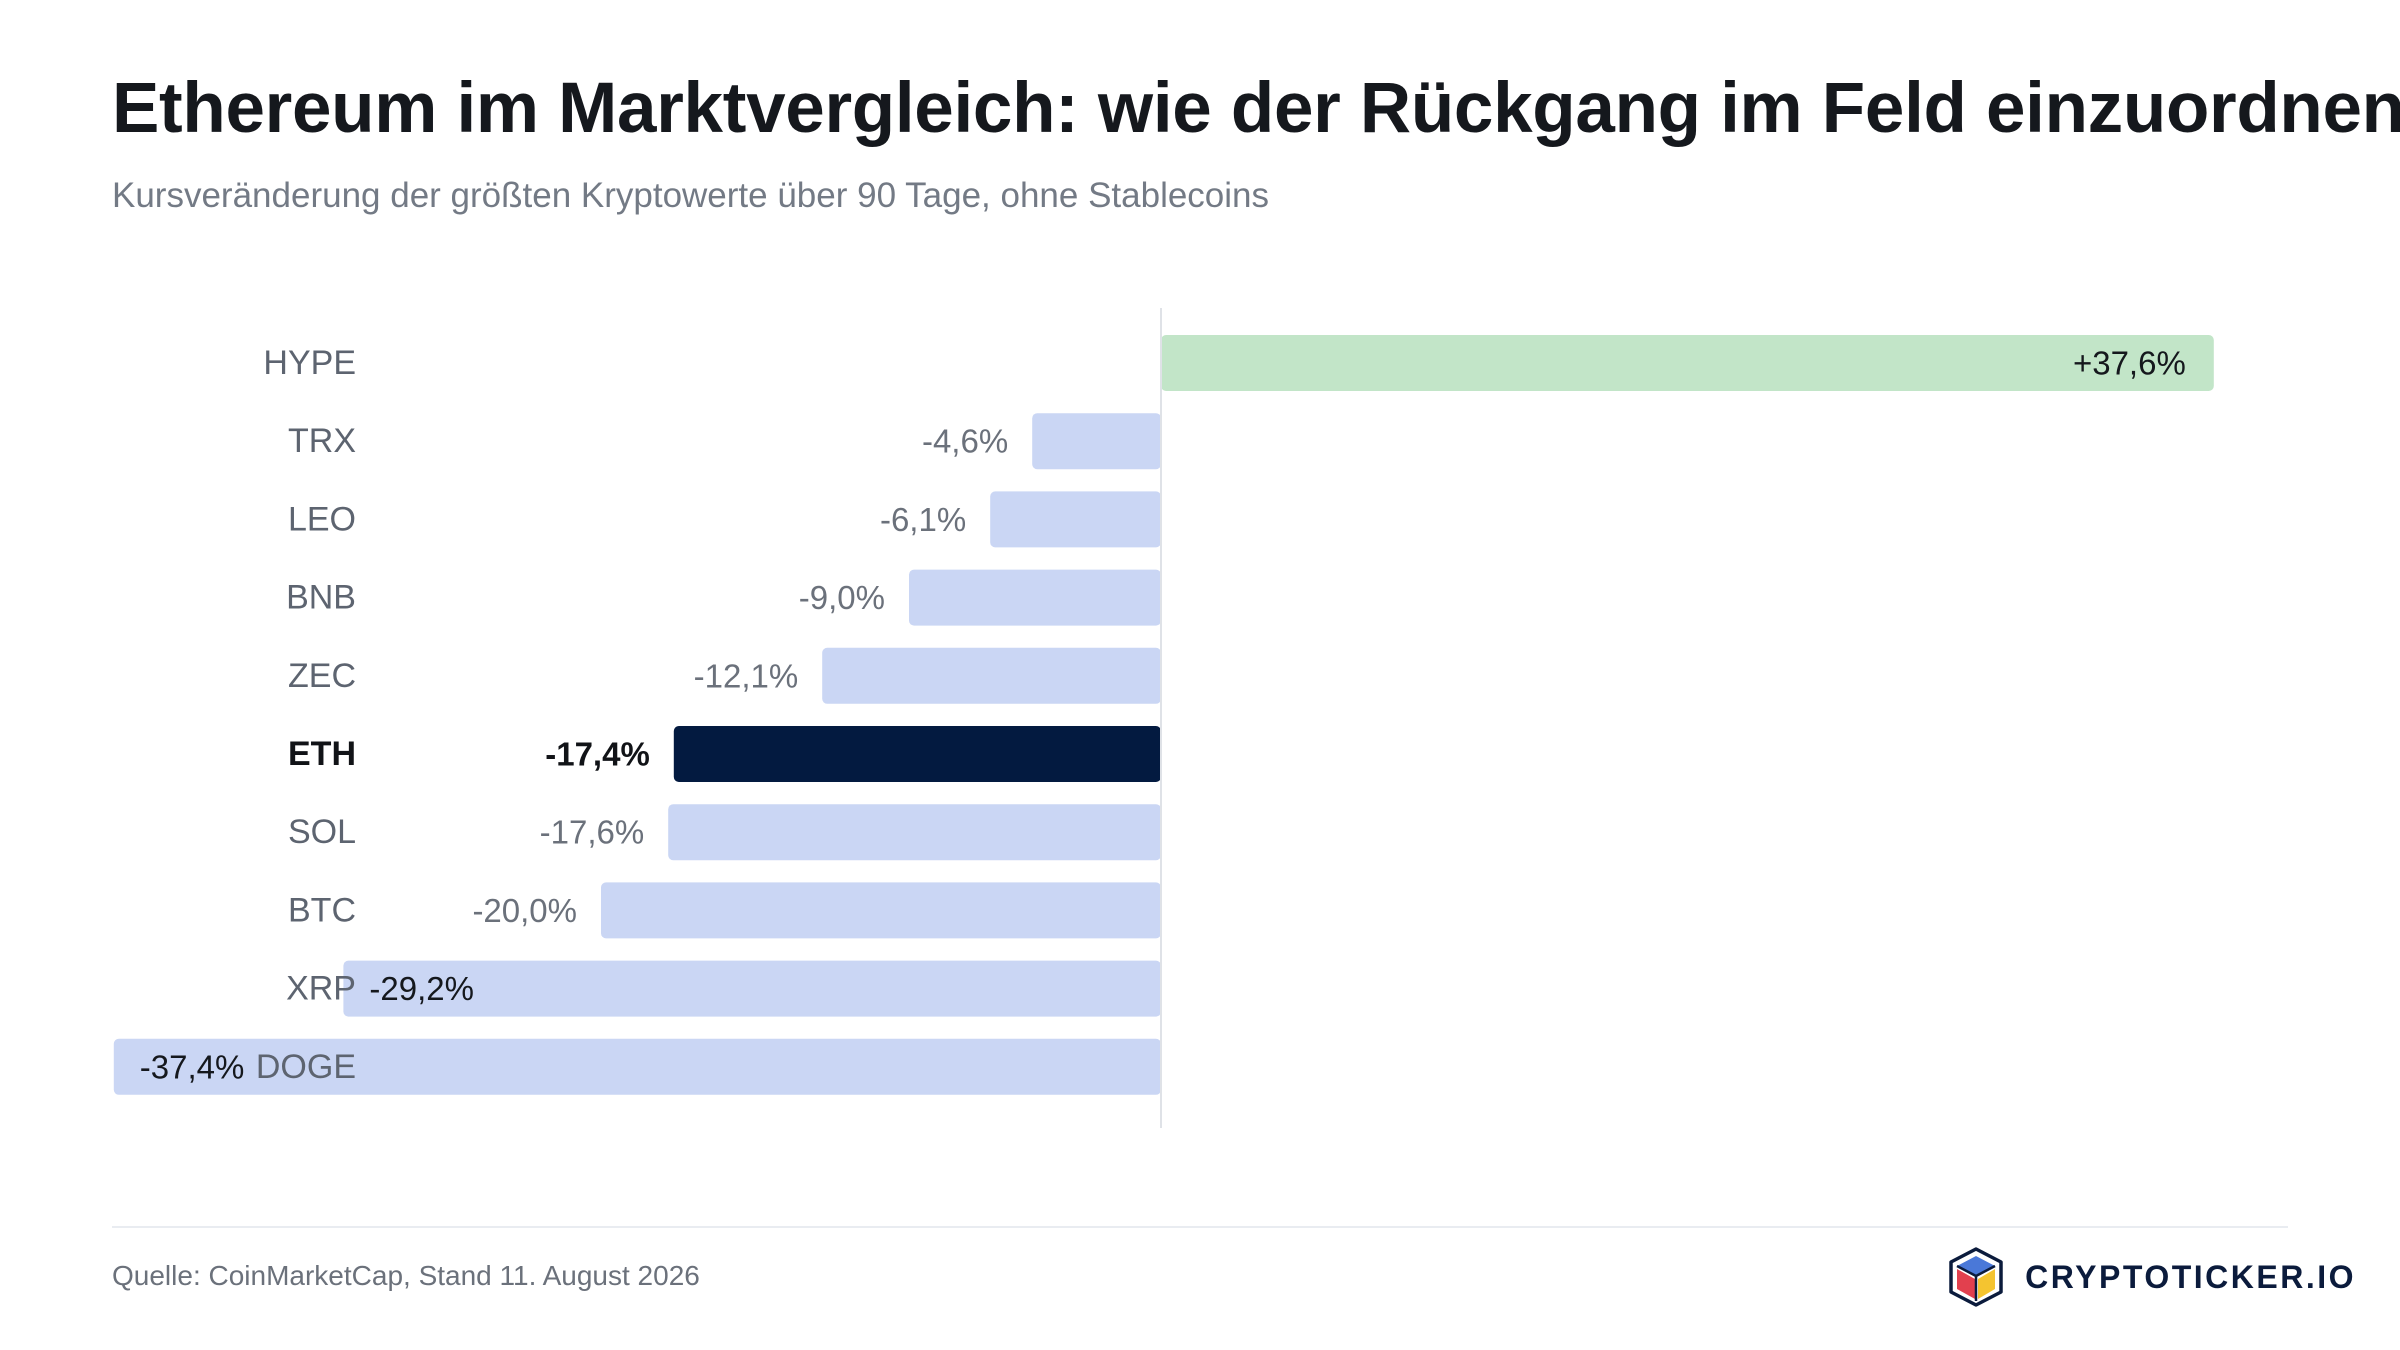  I want to click on category-label-bnb: BNB, so click(321, 598).